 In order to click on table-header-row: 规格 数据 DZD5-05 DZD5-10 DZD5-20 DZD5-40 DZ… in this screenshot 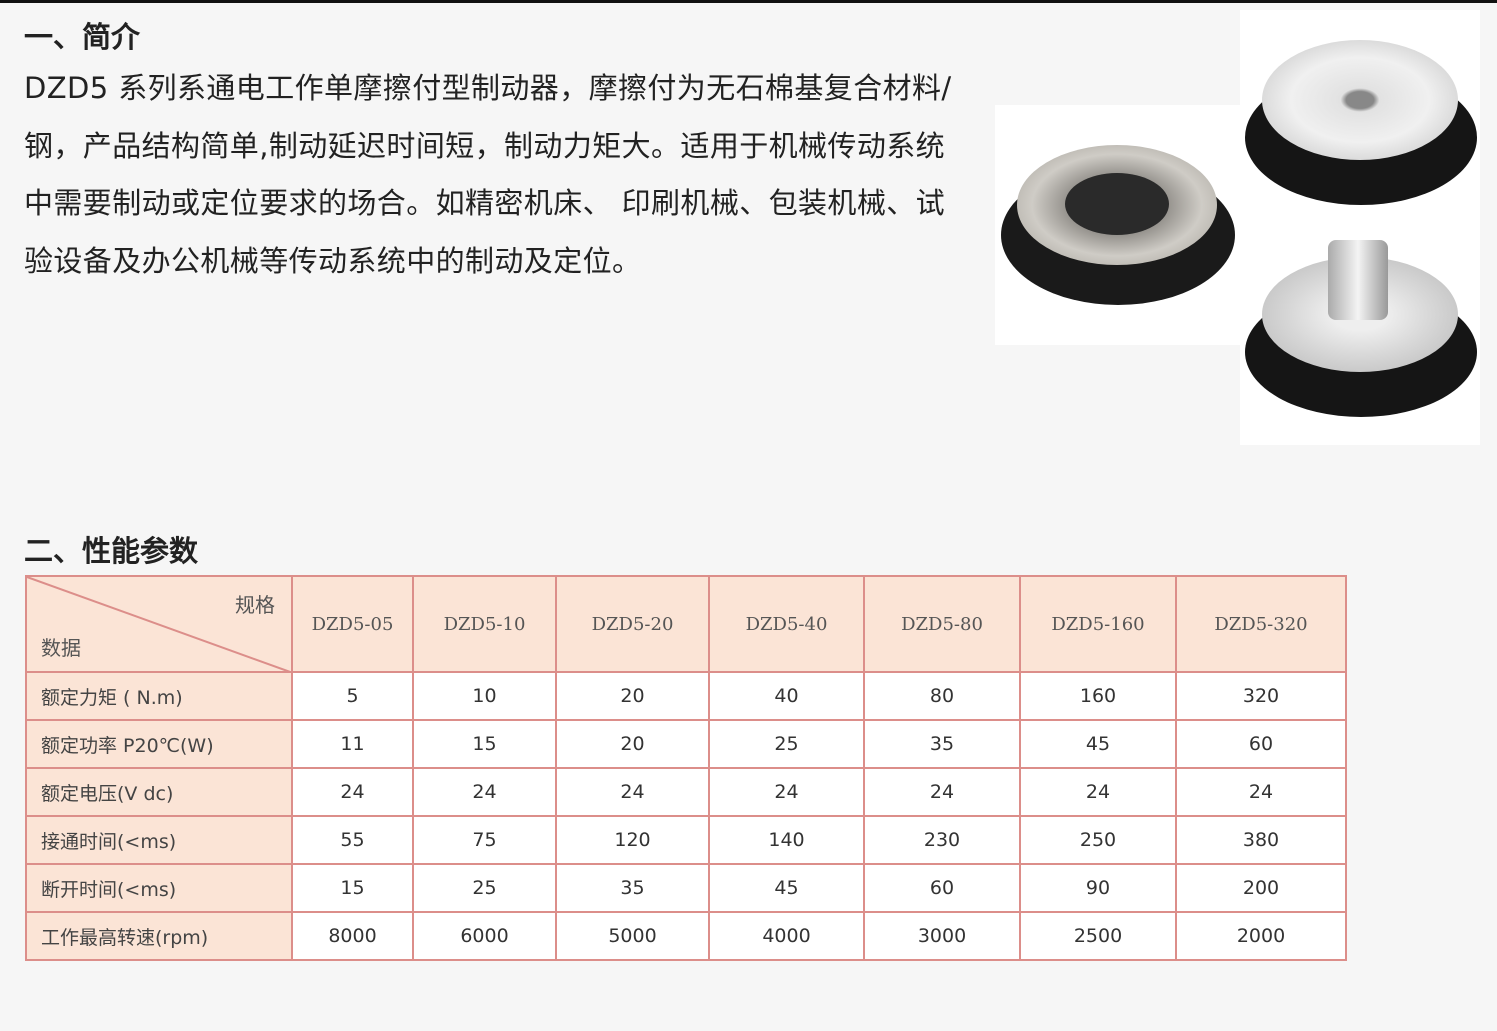, I will do `click(686, 624)`.